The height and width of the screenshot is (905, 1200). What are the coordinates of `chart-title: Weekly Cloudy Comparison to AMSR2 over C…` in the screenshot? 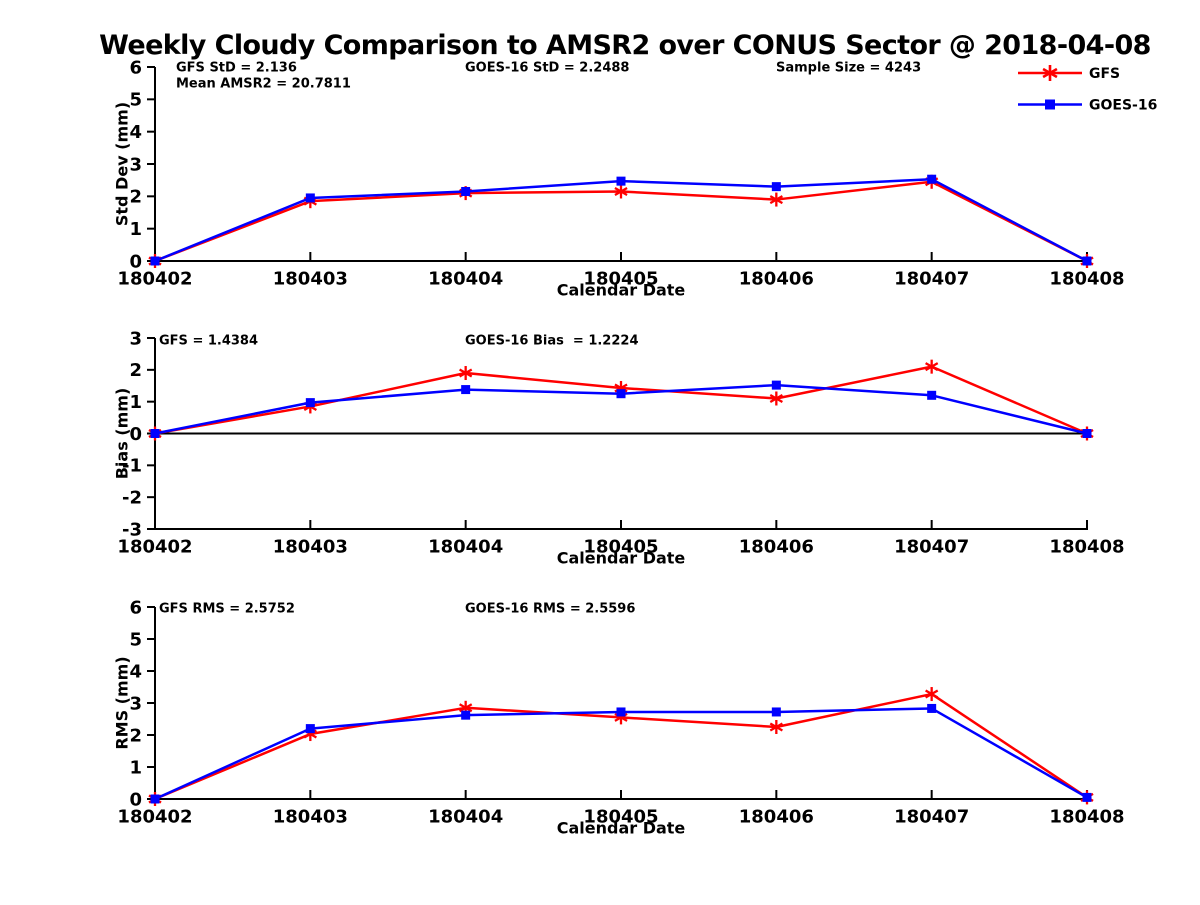 It's located at (625, 45).